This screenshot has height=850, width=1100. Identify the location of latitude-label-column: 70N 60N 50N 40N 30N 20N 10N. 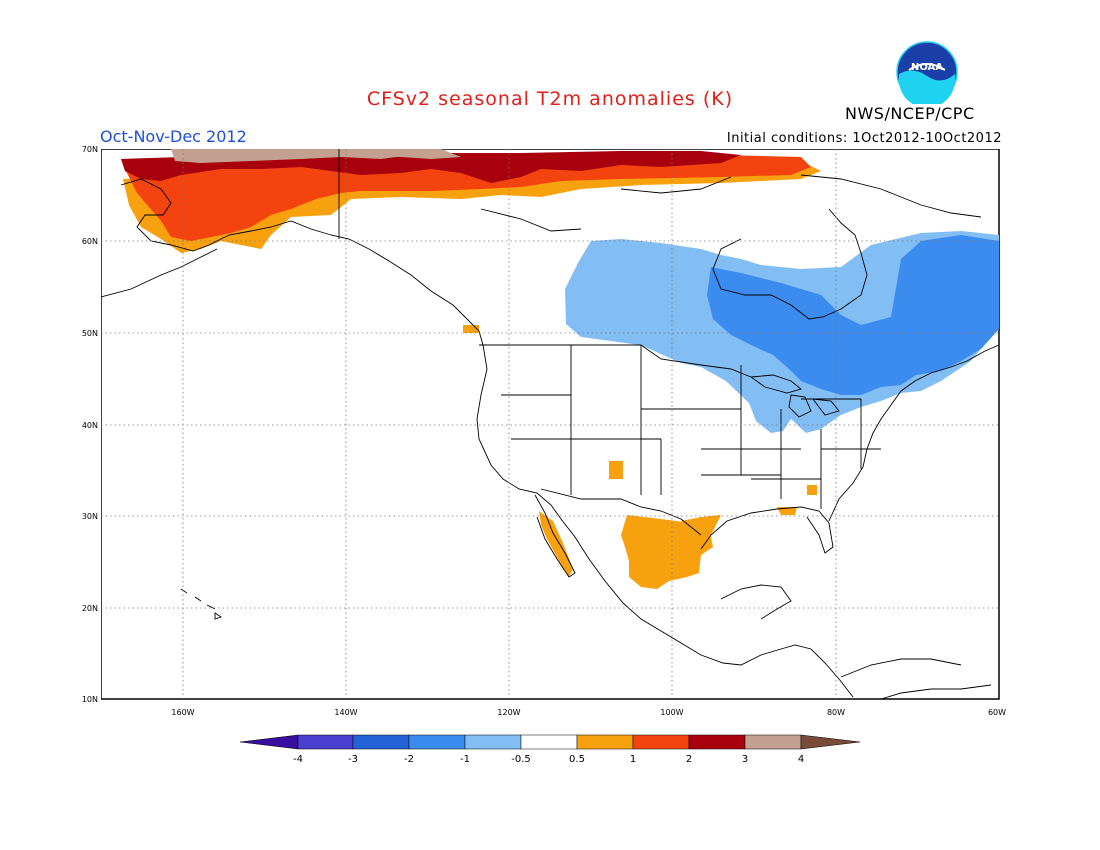
(90, 424).